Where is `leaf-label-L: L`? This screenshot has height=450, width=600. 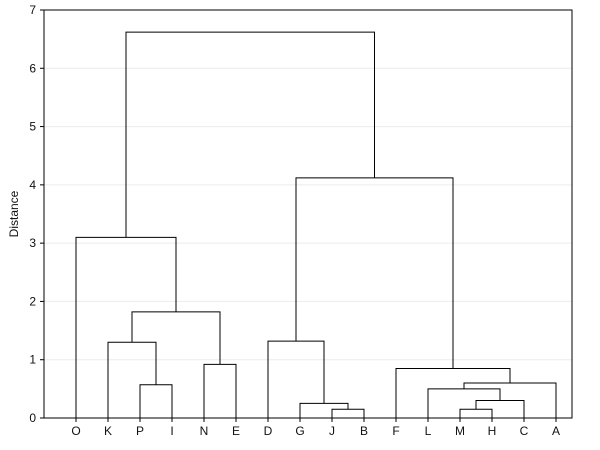 leaf-label-L: L is located at coordinates (428, 431).